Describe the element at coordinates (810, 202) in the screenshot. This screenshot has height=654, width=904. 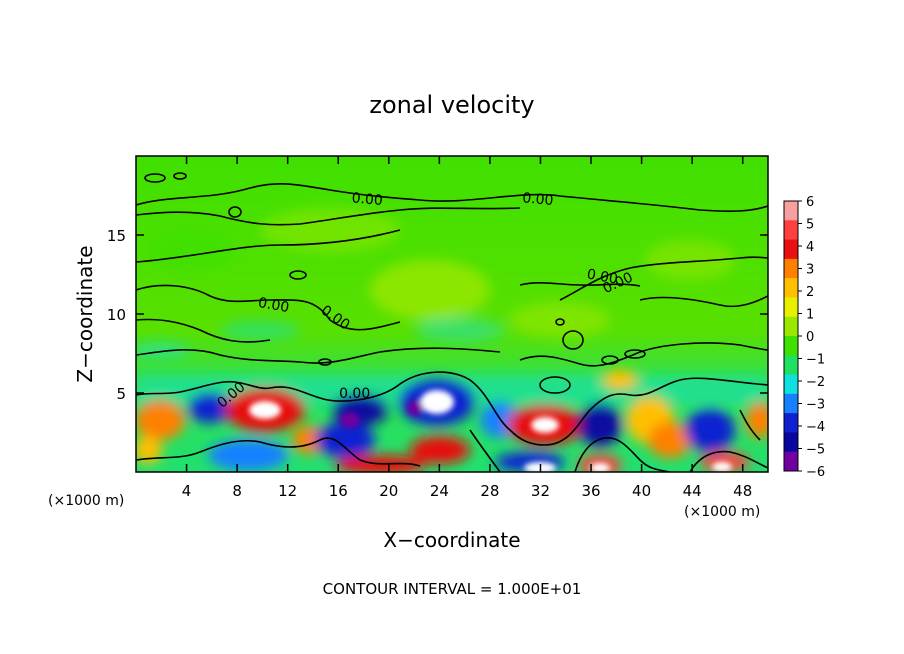
I see `colorbar-label: 6` at that location.